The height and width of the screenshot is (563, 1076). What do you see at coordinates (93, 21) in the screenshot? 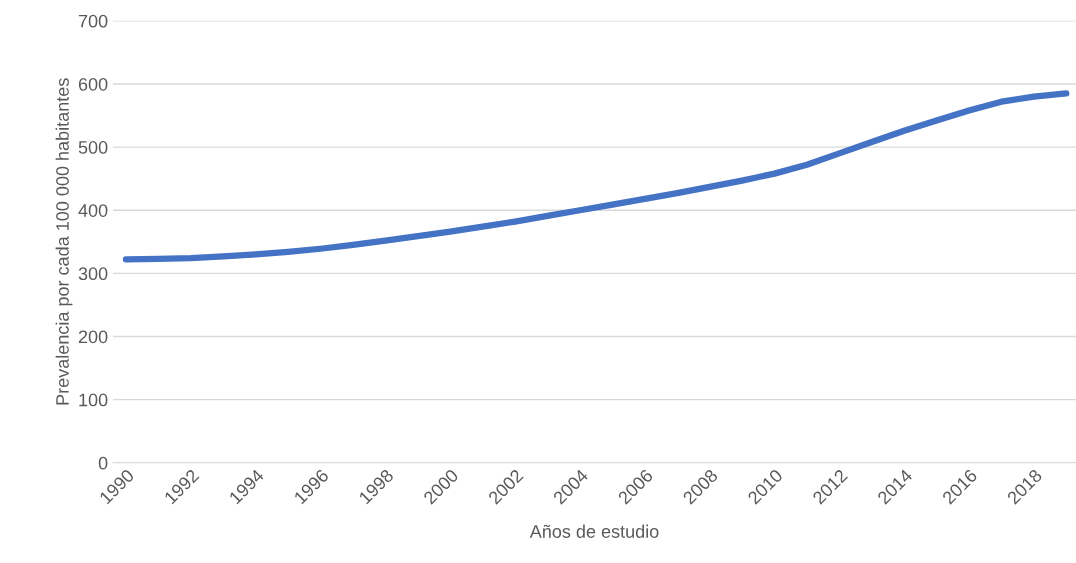
I see `y-tick-label: 700` at bounding box center [93, 21].